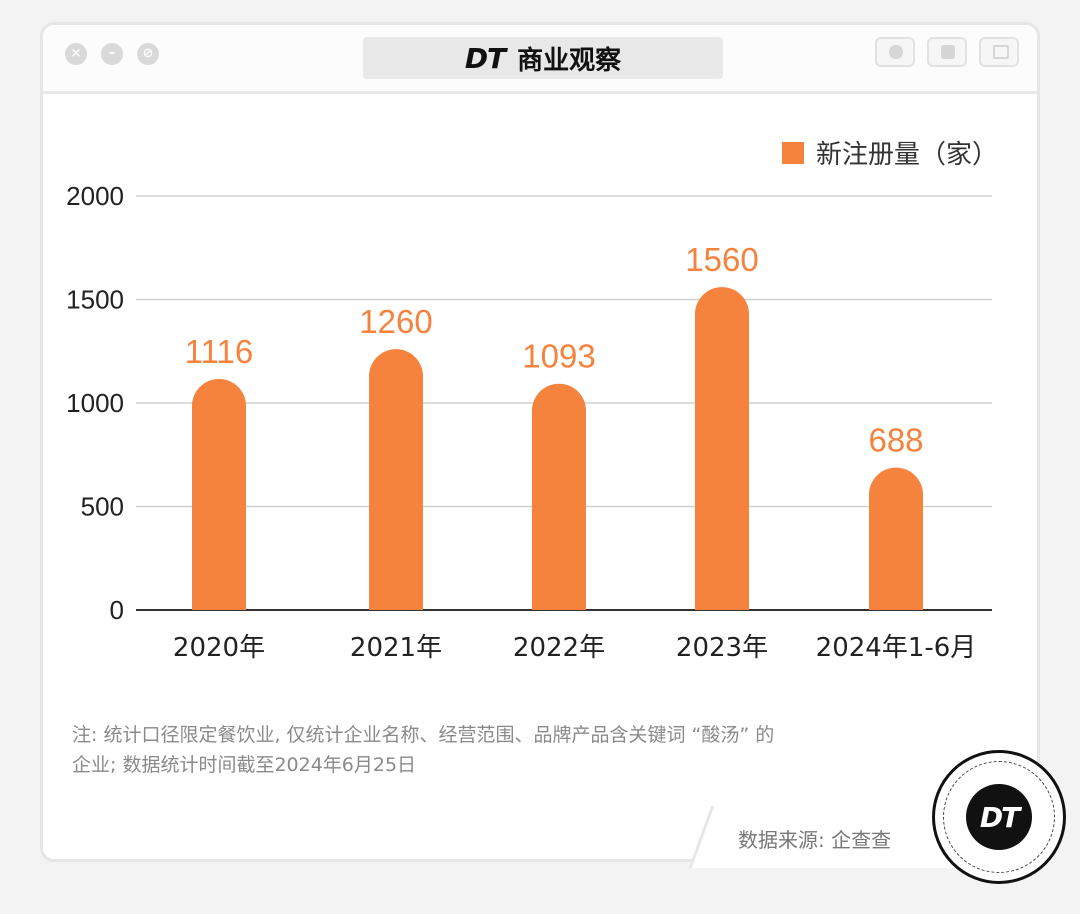 The image size is (1080, 914). I want to click on data-label: 1560, so click(721, 259).